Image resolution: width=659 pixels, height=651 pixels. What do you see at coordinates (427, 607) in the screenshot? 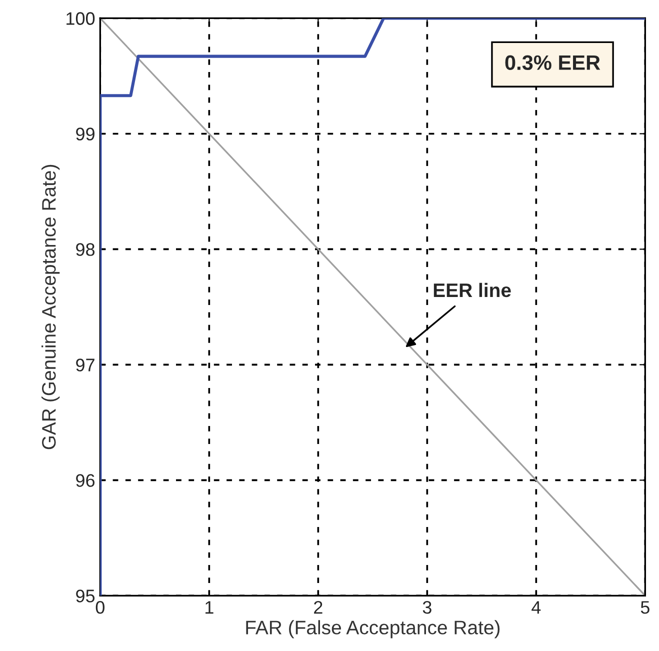
I see `x-tick-label: 3` at bounding box center [427, 607].